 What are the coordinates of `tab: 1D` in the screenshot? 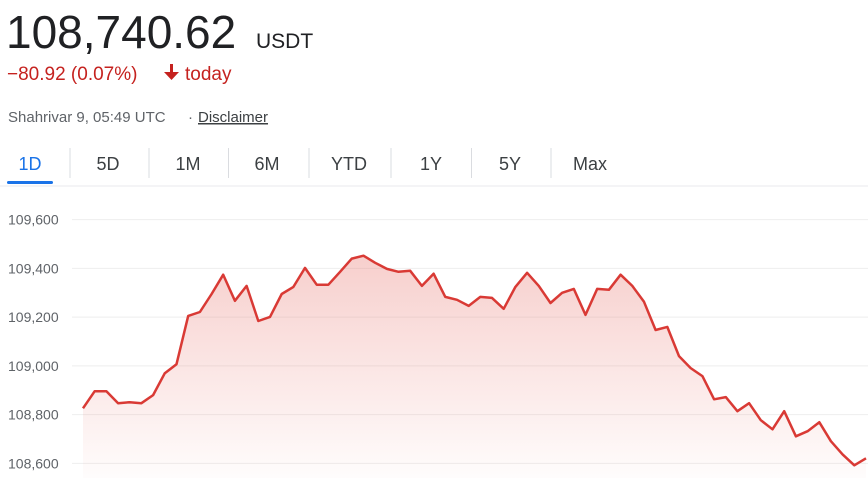 It's located at (29, 164).